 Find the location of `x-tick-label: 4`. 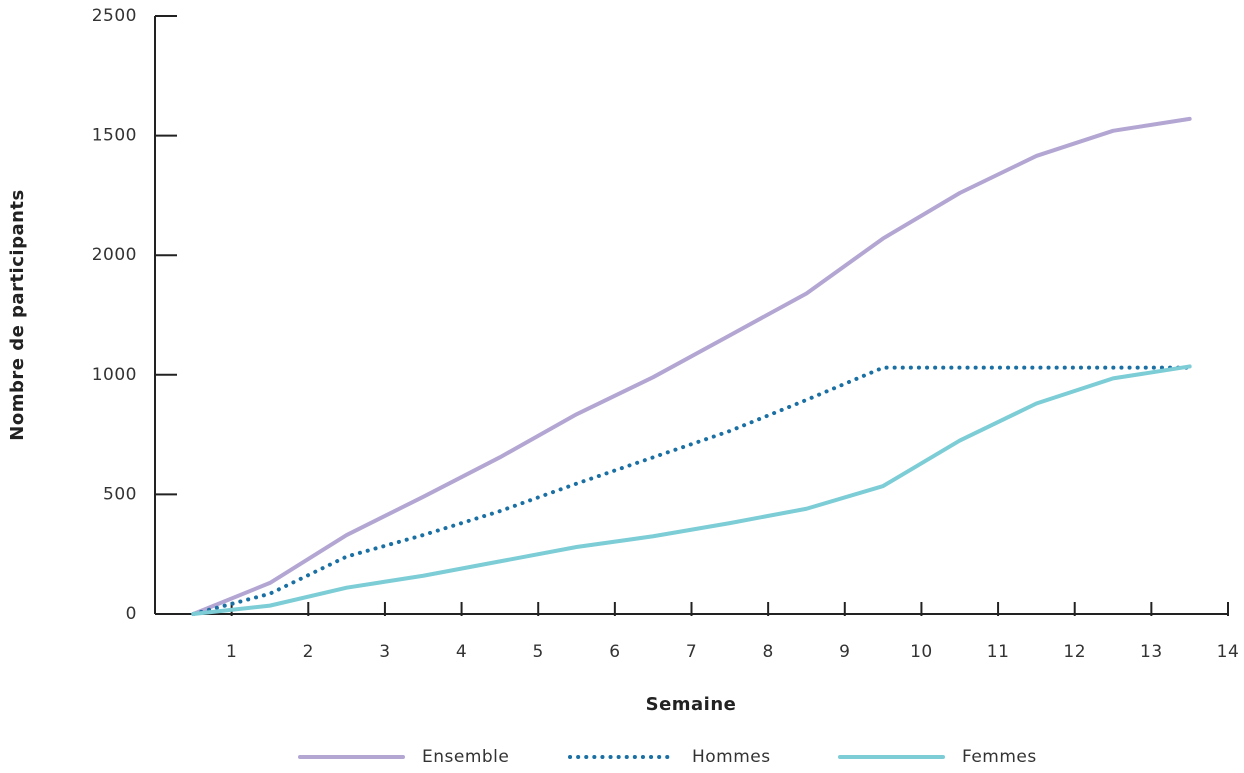

x-tick-label: 4 is located at coordinates (461, 652).